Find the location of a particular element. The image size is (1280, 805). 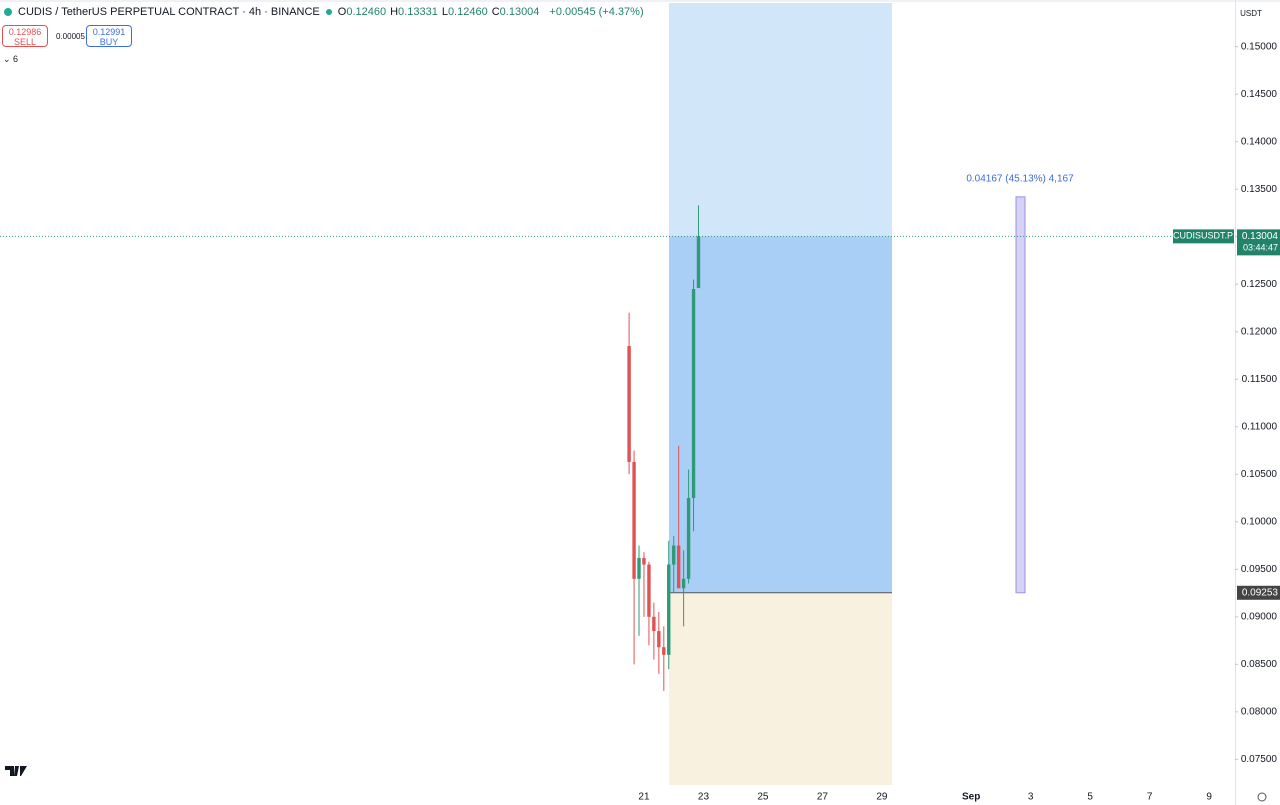

ohlc-key: H is located at coordinates (394, 12).